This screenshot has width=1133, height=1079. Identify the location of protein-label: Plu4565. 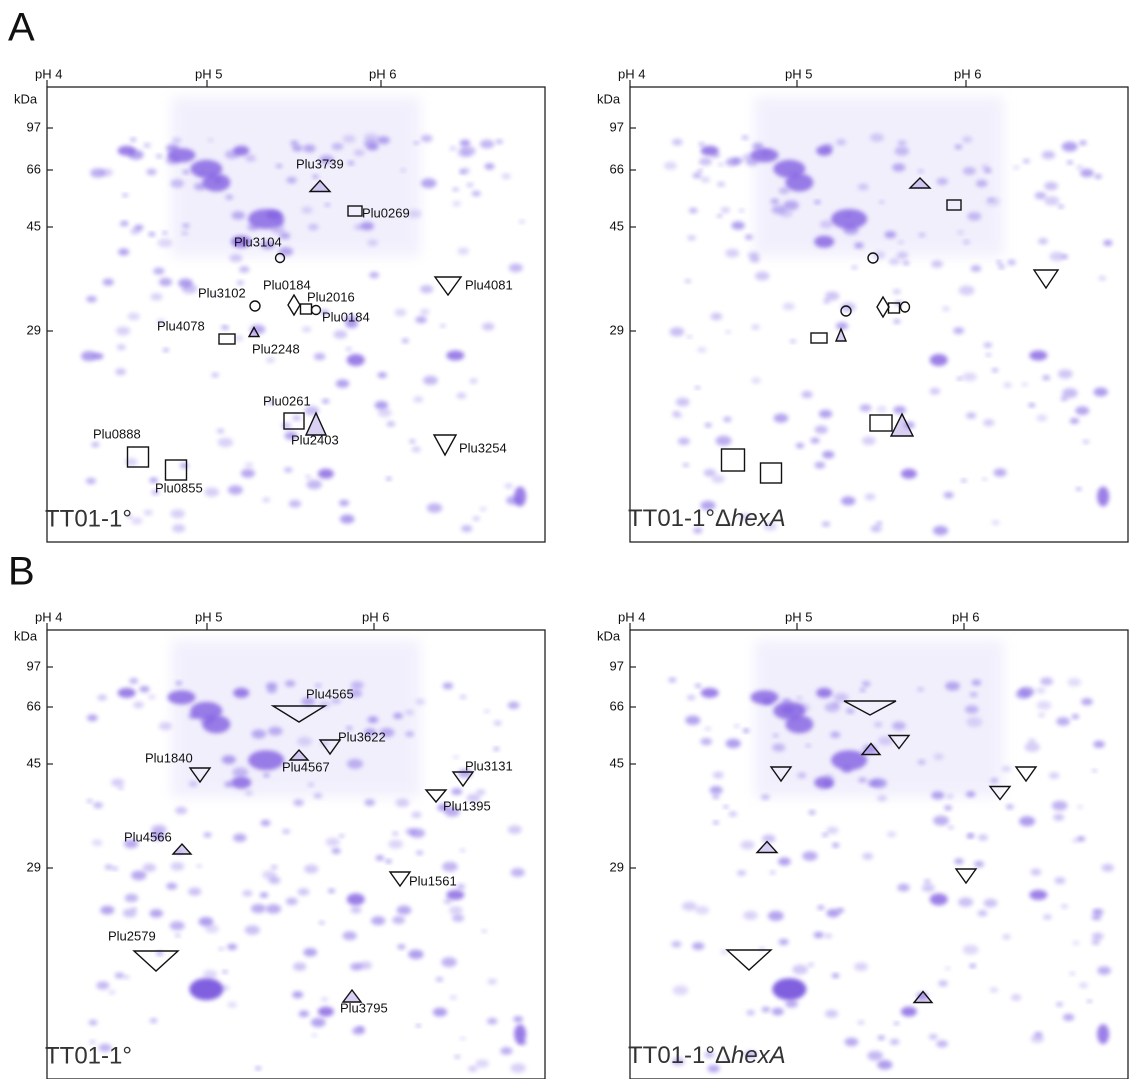
(330, 693).